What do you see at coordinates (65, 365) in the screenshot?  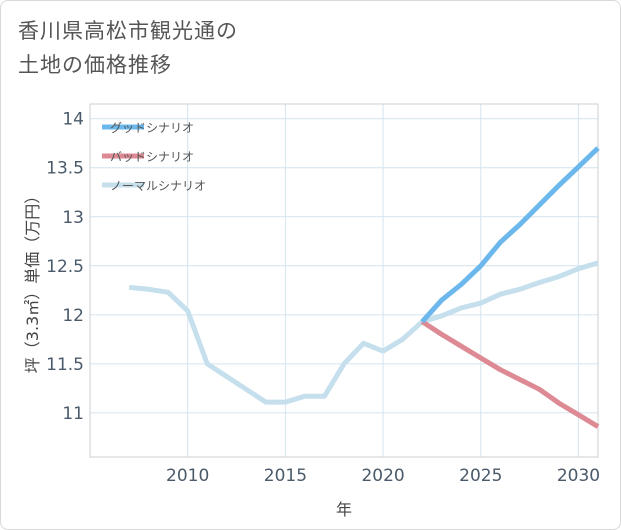 I see `y-tick-label: 11.5` at bounding box center [65, 365].